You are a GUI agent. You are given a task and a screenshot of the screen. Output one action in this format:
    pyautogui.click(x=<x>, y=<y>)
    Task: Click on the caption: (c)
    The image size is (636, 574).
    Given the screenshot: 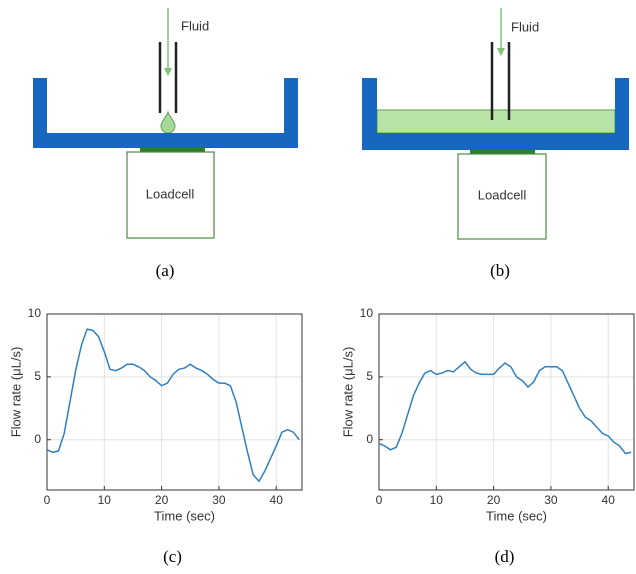 What is the action you would take?
    pyautogui.click(x=172, y=556)
    